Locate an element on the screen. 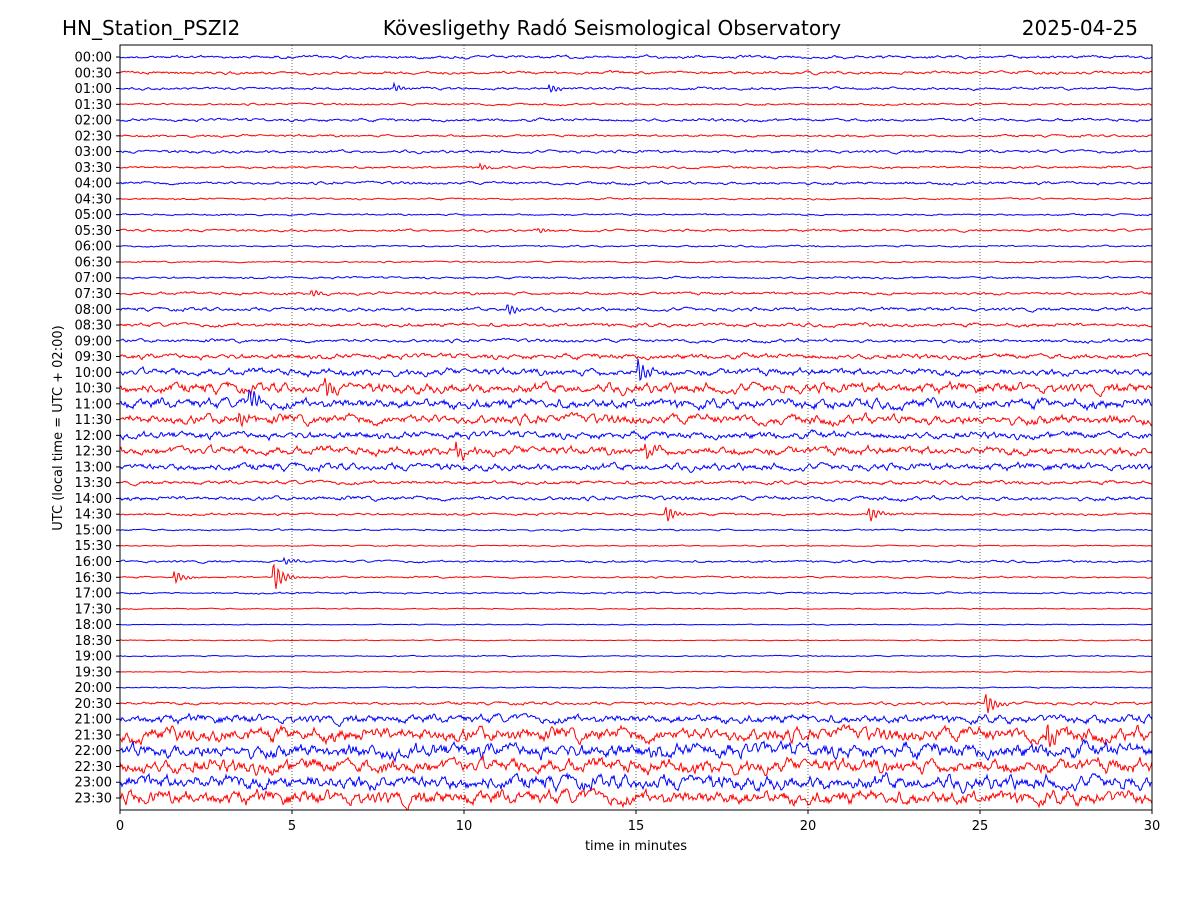 The height and width of the screenshot is (900, 1200). date-title: 2025-04-25 is located at coordinates (1079, 28).